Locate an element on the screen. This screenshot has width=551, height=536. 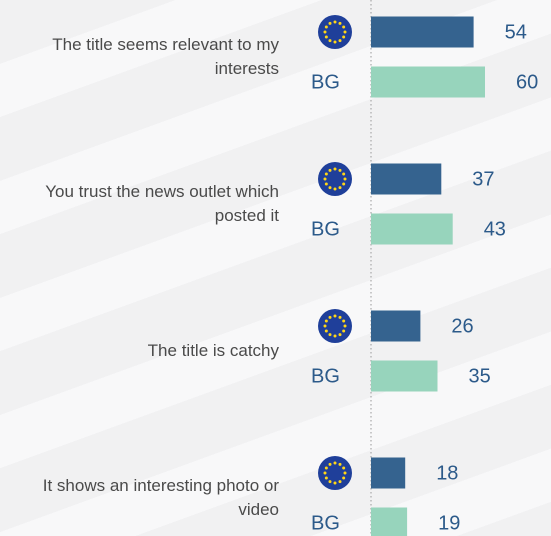
category-label: The title seems relevant to my interests is located at coordinates (165, 56).